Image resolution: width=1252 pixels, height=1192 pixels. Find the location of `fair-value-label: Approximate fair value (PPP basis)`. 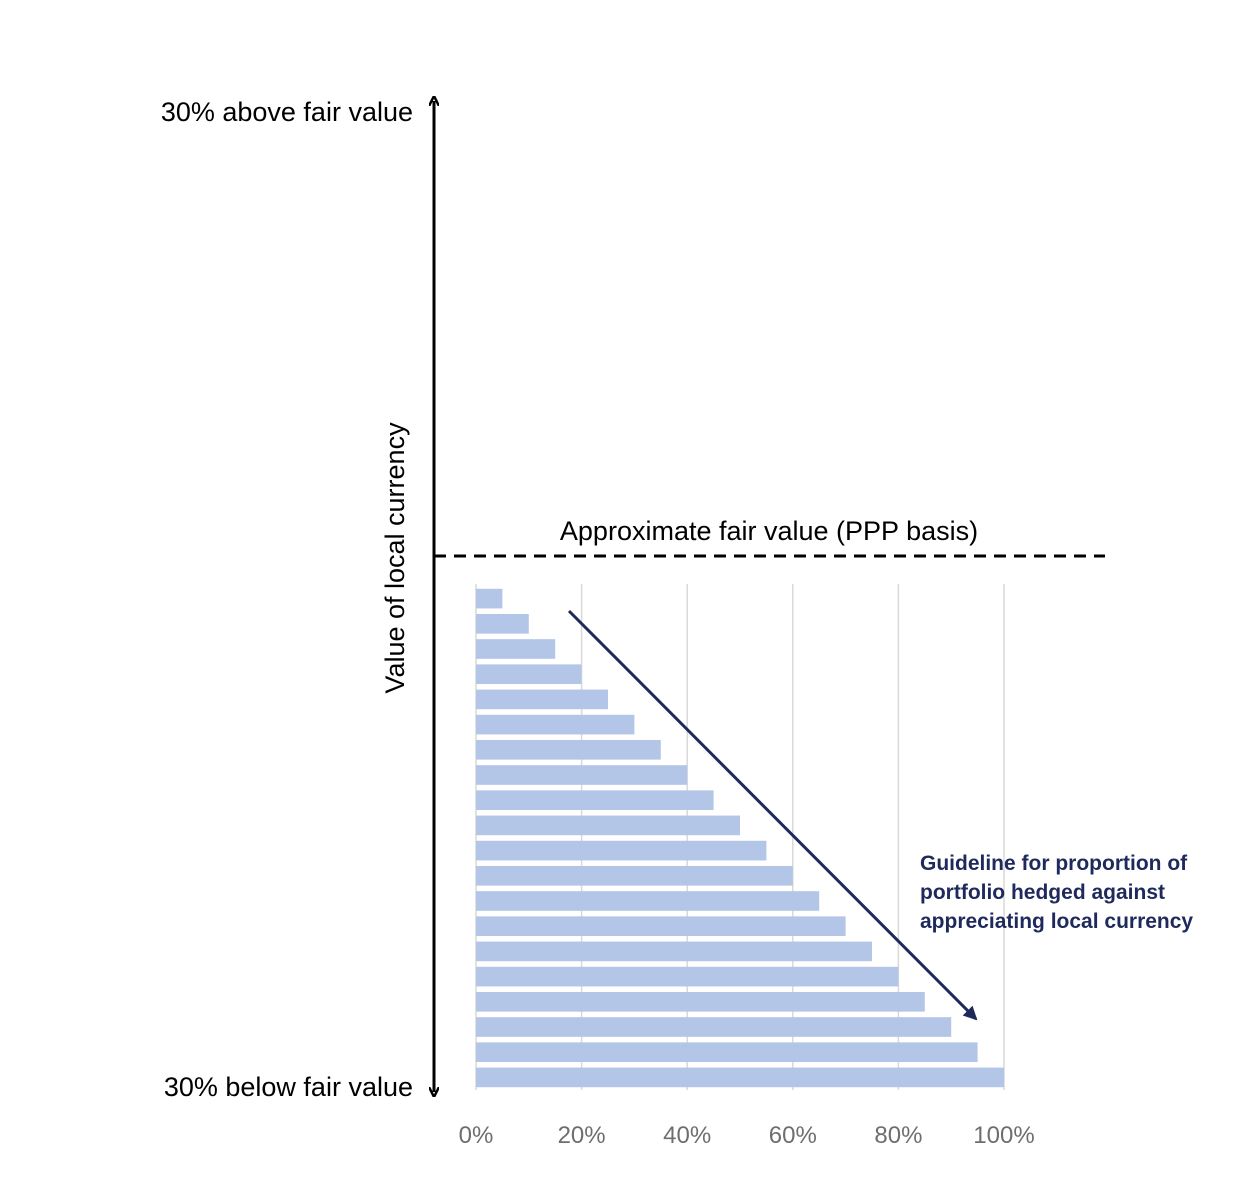

fair-value-label: Approximate fair value (PPP basis) is located at coordinates (769, 531).